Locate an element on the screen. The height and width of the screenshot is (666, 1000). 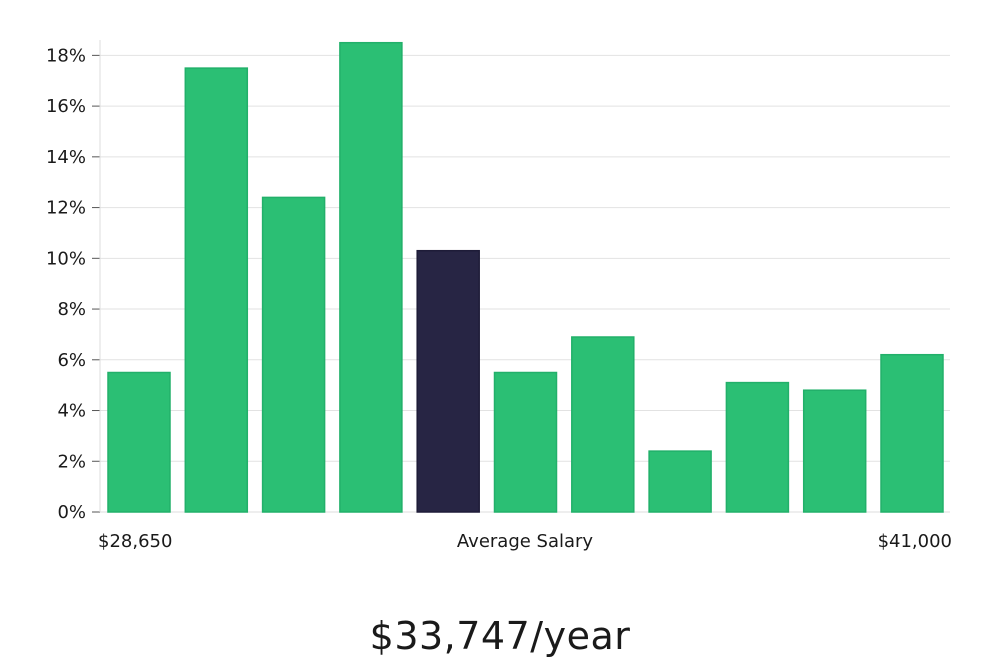
y-tick-label: 8% is located at coordinates (71, 309).